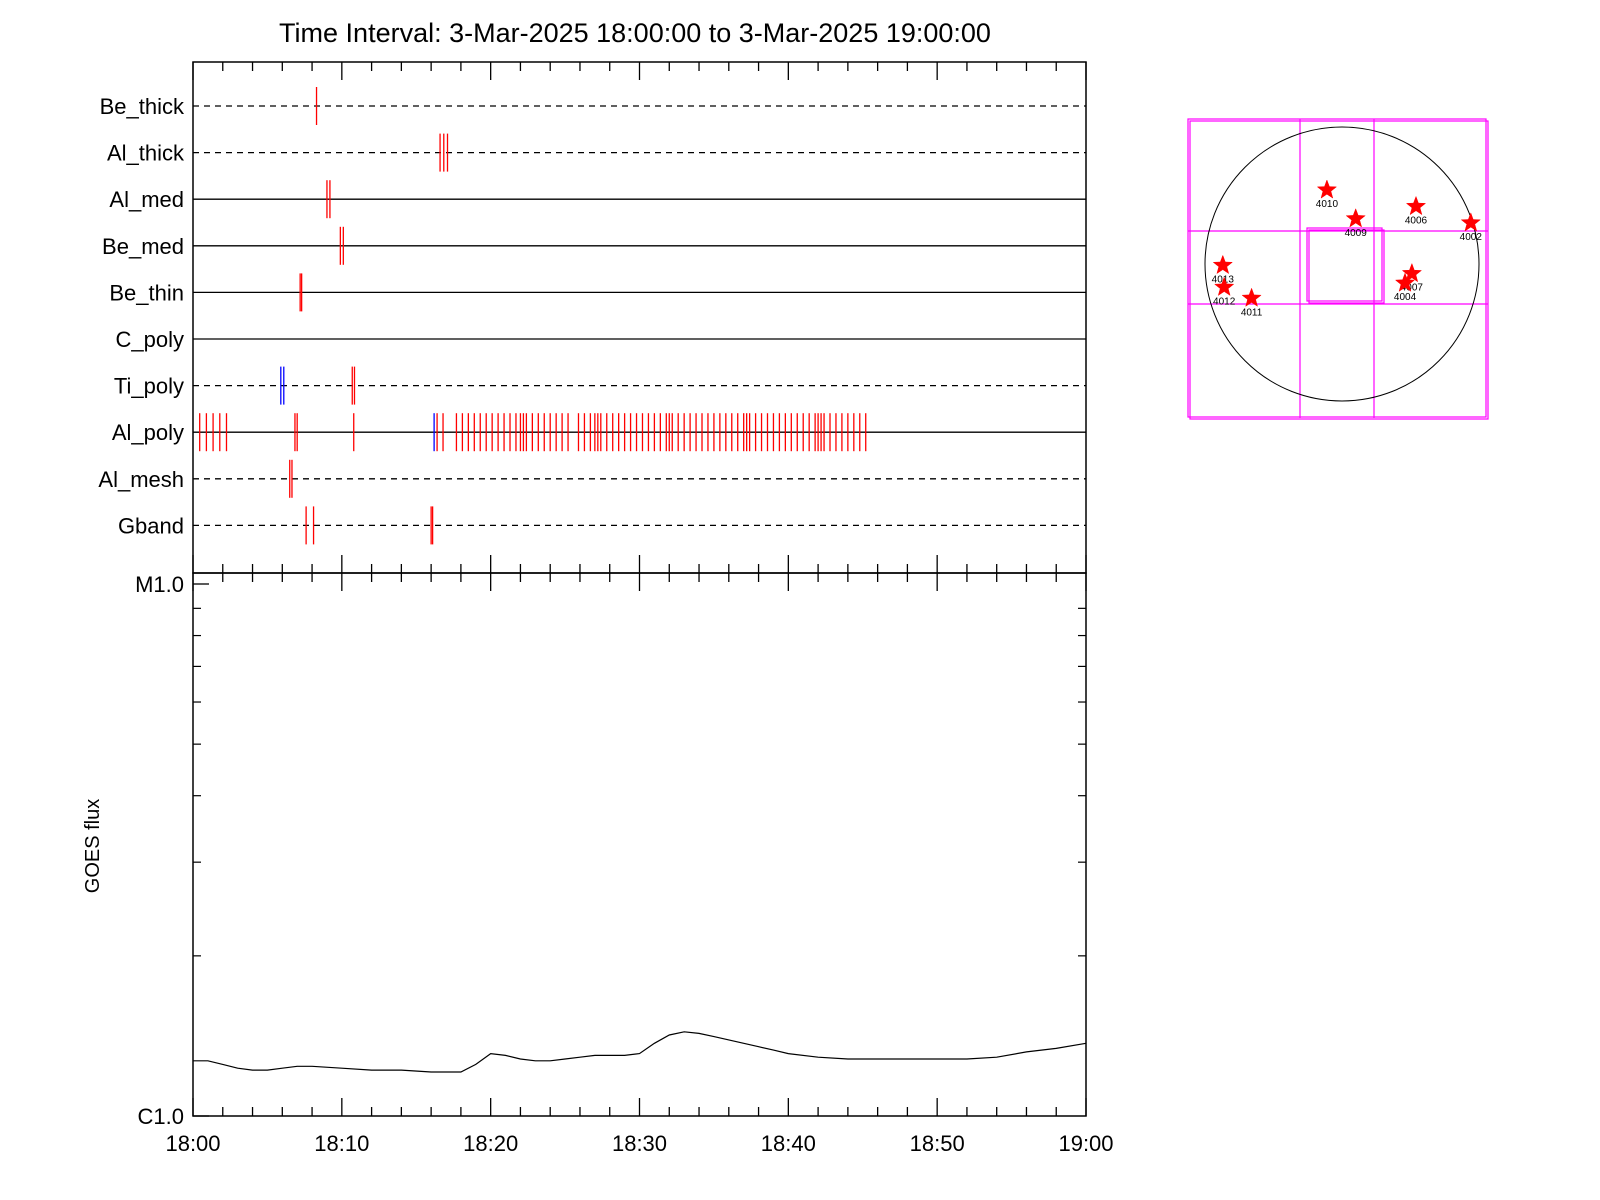  What do you see at coordinates (1252, 312) in the screenshot?
I see `active-region-label: 4011` at bounding box center [1252, 312].